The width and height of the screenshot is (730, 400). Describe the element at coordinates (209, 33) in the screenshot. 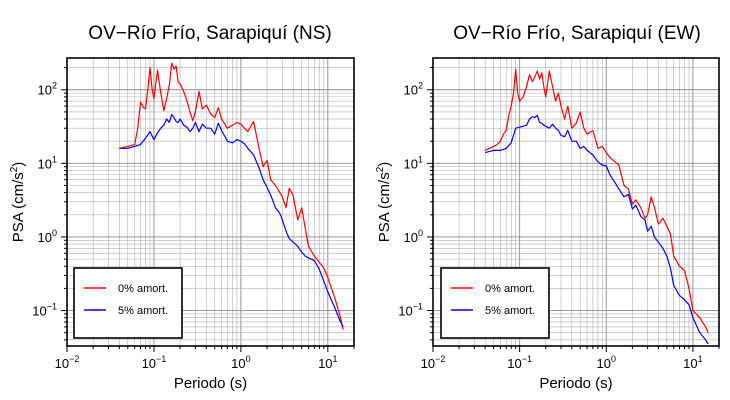

I see `chart-title: OV−Río Frío, Sarapiquí (NS)` at that location.